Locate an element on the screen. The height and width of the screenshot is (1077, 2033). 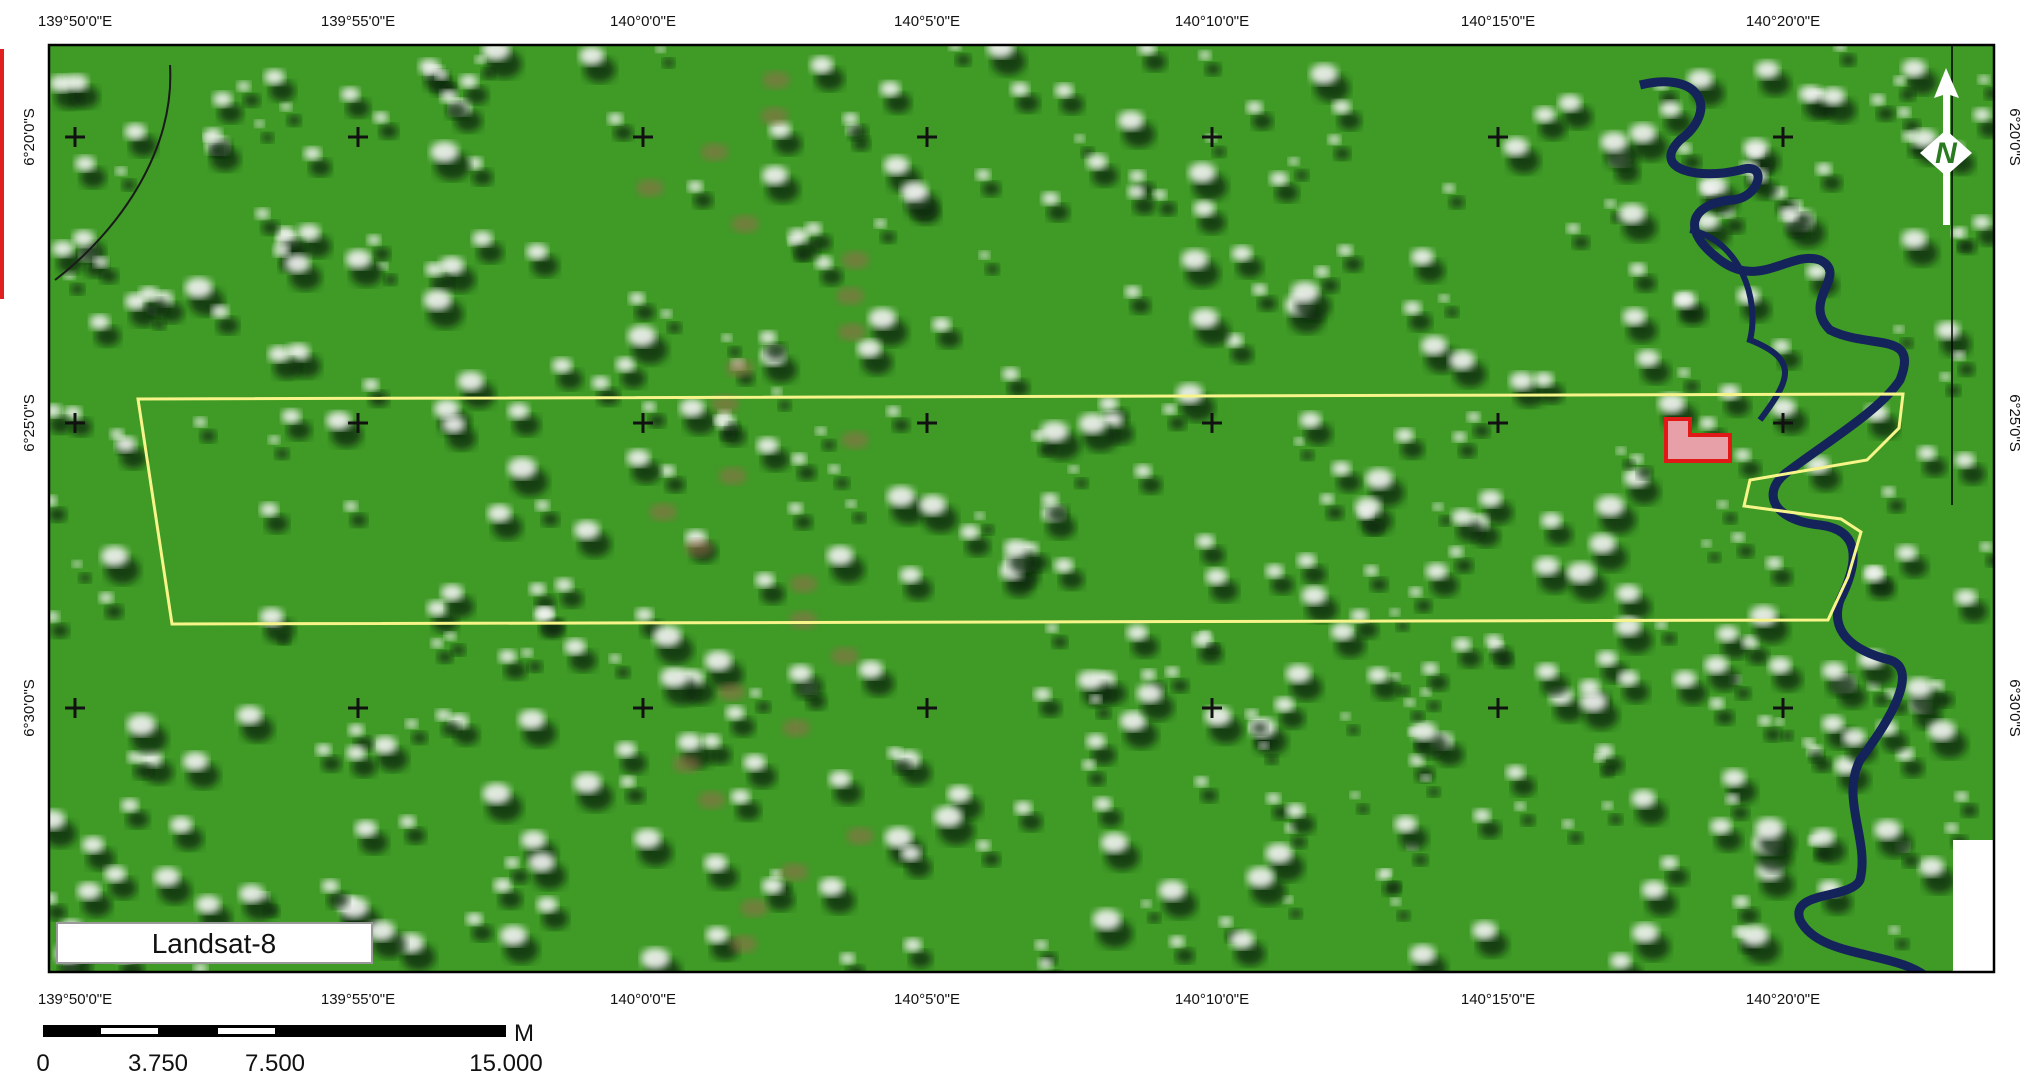
north-label: N is located at coordinates (1946, 153).